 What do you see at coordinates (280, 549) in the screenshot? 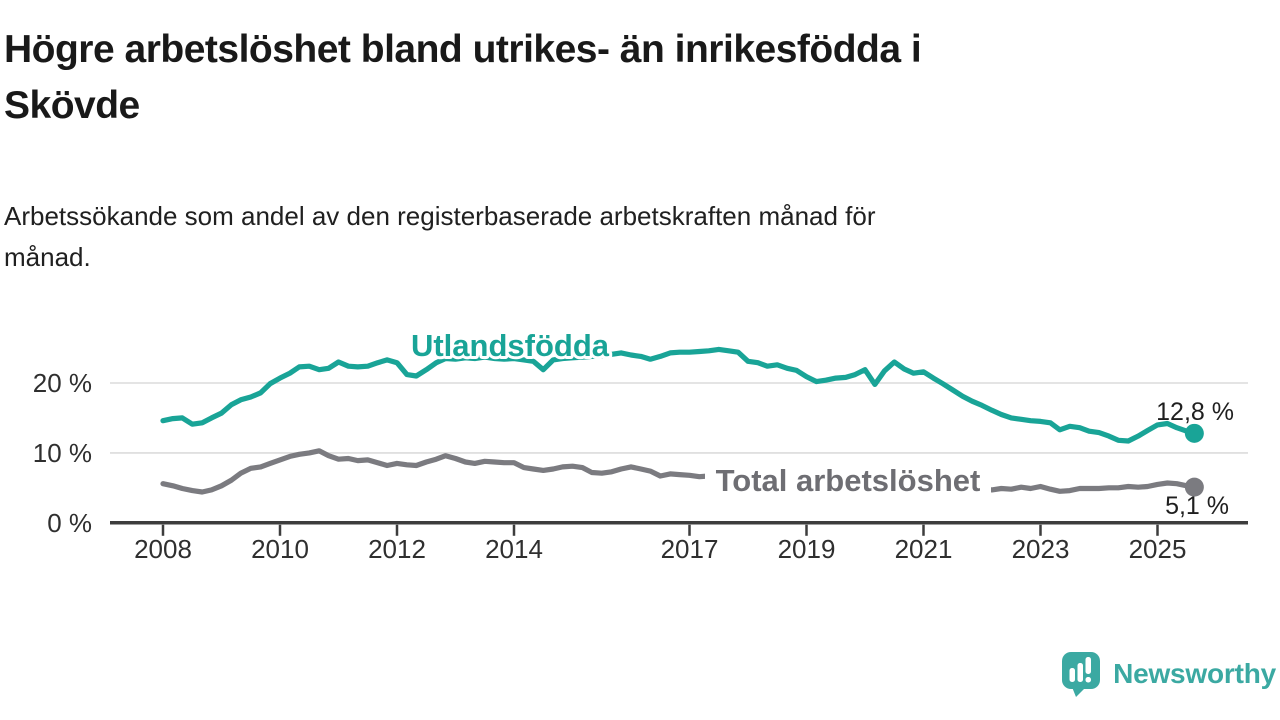
I see `x-tick-label-2010: 2010` at bounding box center [280, 549].